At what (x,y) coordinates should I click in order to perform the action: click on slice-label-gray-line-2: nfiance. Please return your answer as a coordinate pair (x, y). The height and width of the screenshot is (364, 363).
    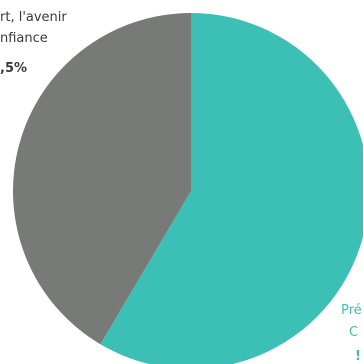
    Looking at the image, I should click on (24, 38).